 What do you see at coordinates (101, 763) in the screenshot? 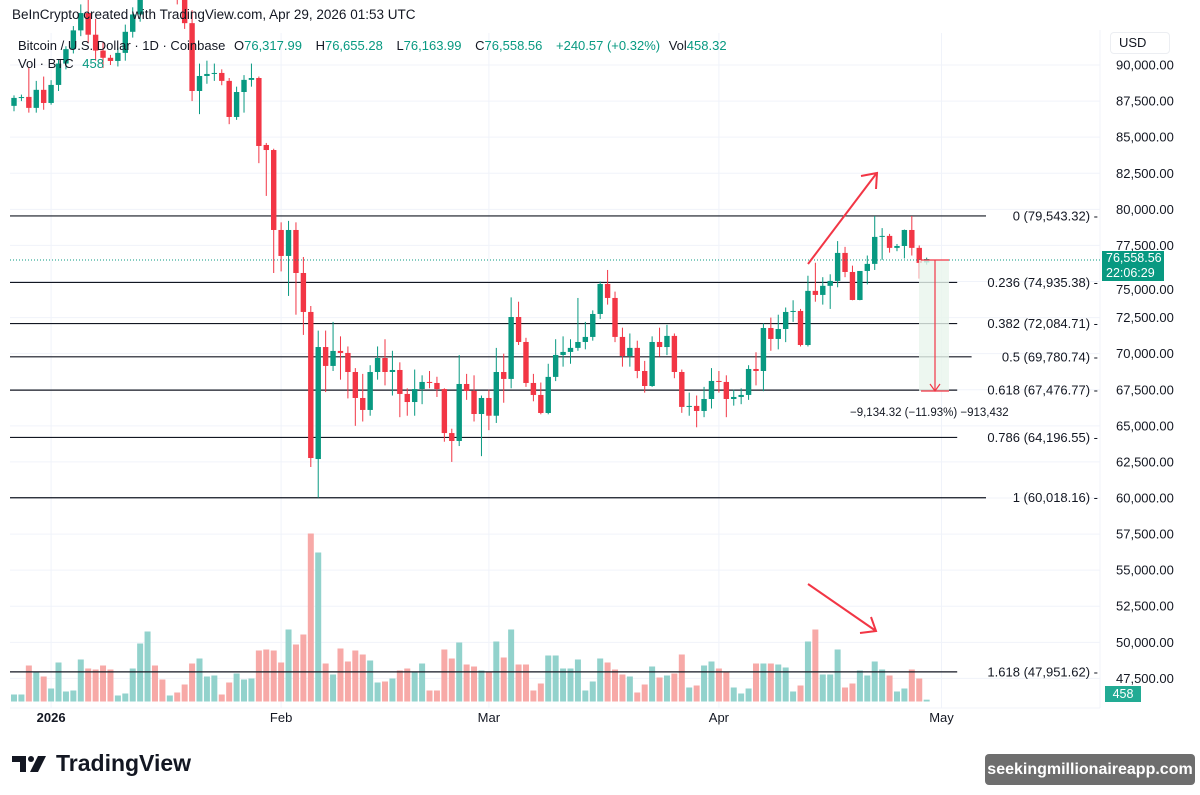
I see `tradingview-logo: TradingView` at bounding box center [101, 763].